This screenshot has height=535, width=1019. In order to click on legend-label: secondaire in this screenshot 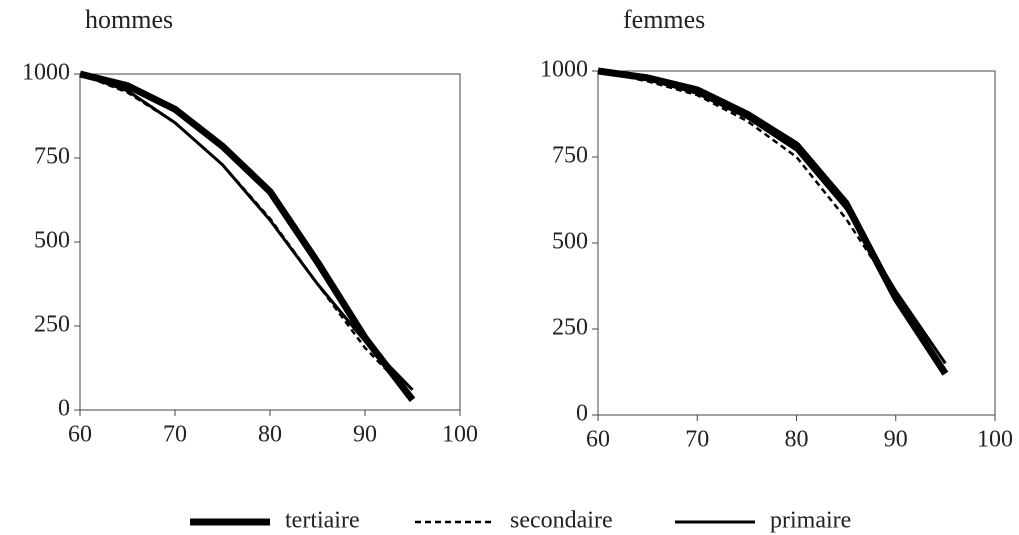, I will do `click(561, 521)`.